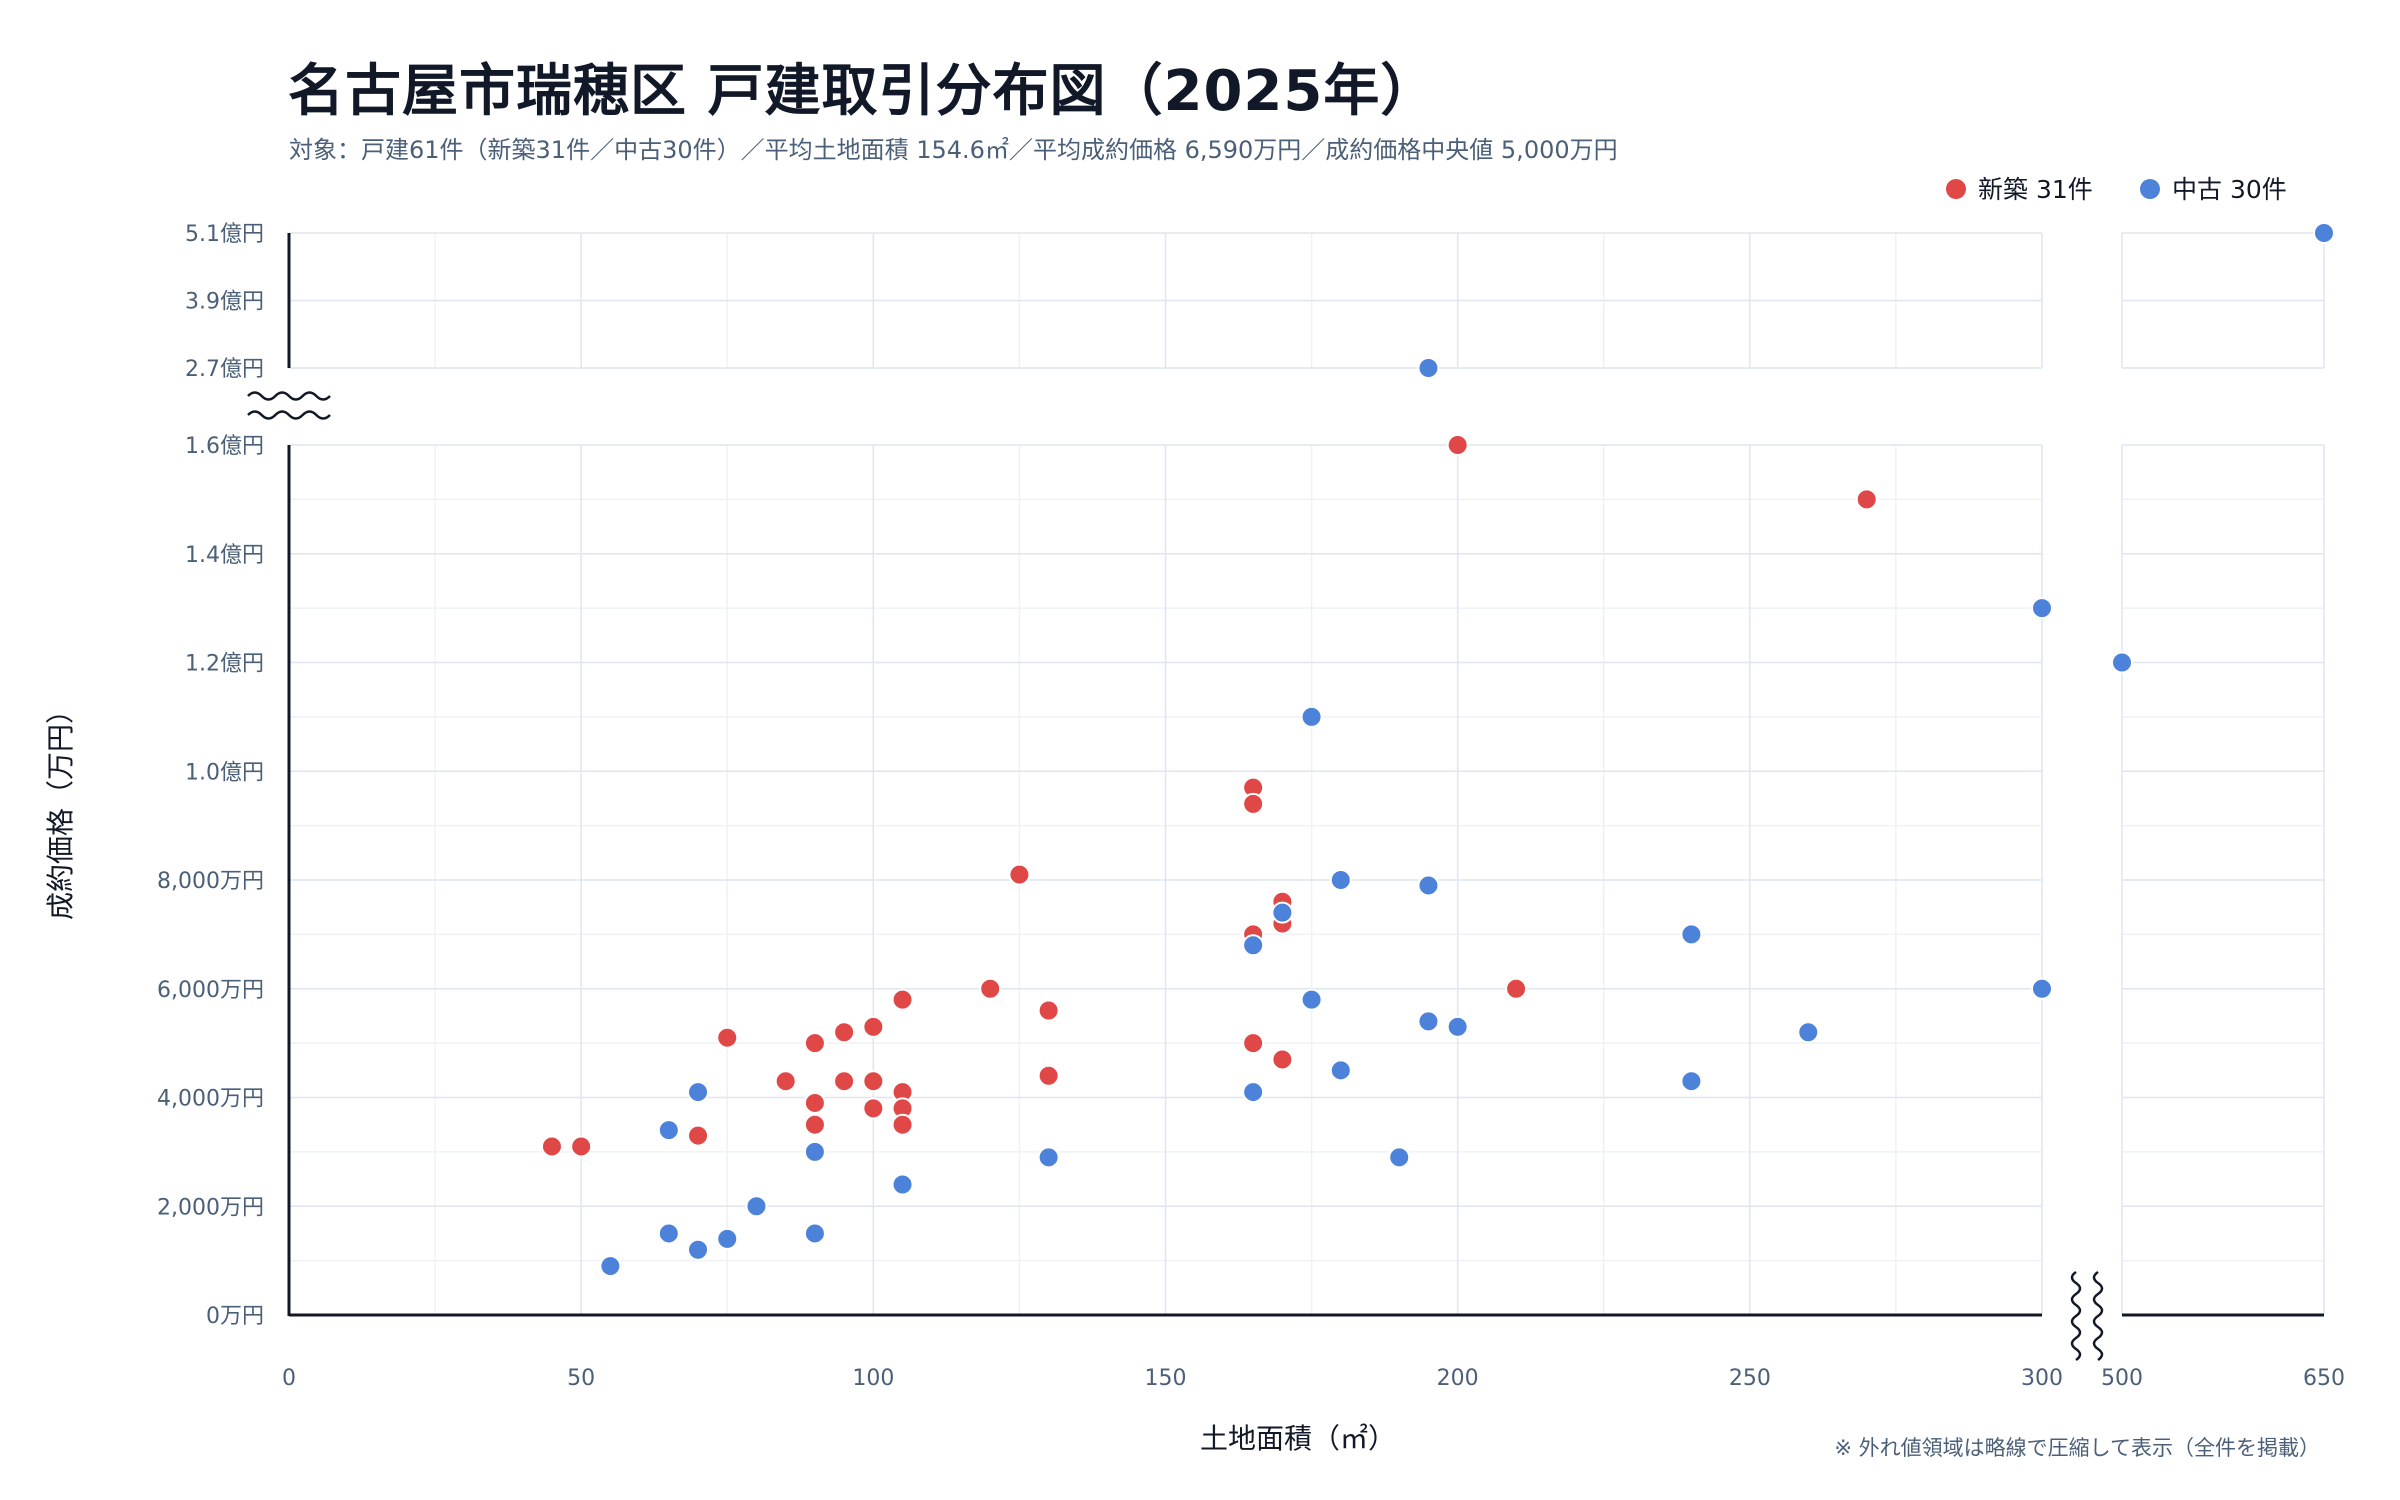  Describe the element at coordinates (210, 1207) in the screenshot. I see `y-tick-label: 2,000万円` at that location.